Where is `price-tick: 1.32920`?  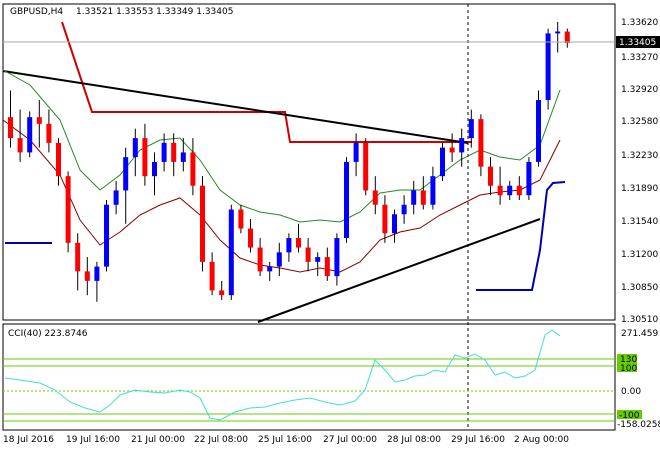
price-tick: 1.32920 is located at coordinates (639, 90).